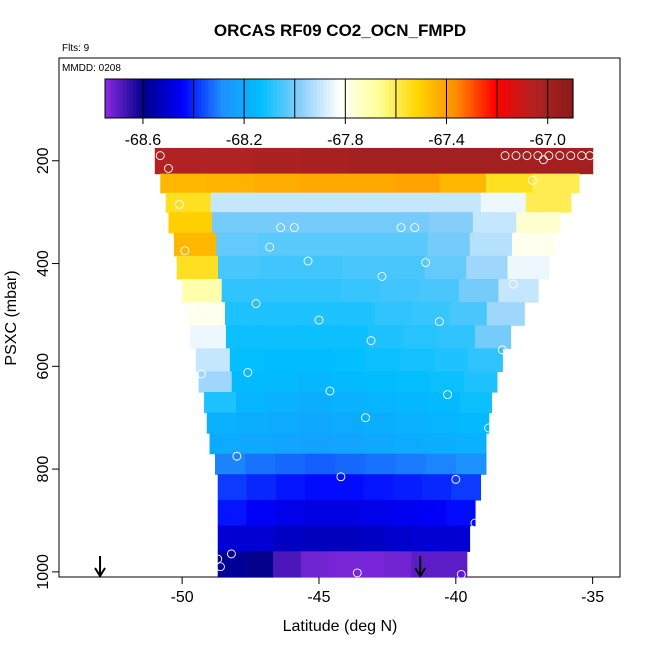 This screenshot has width=650, height=650. Describe the element at coordinates (43, 469) in the screenshot. I see `y-tick-label: 800` at that location.